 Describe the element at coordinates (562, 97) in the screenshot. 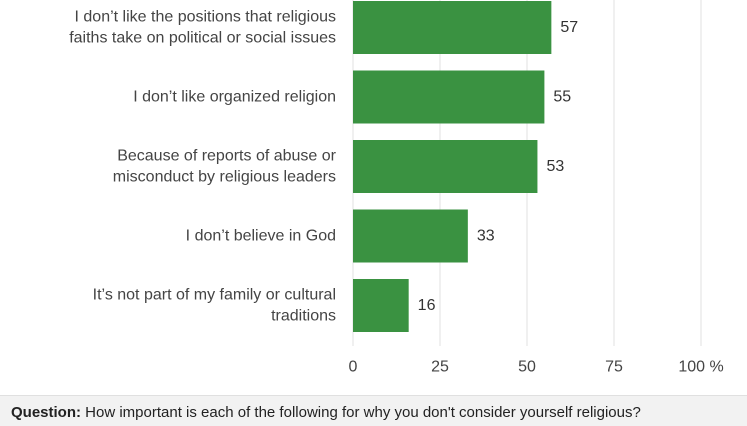

I see `value-label: 55` at that location.